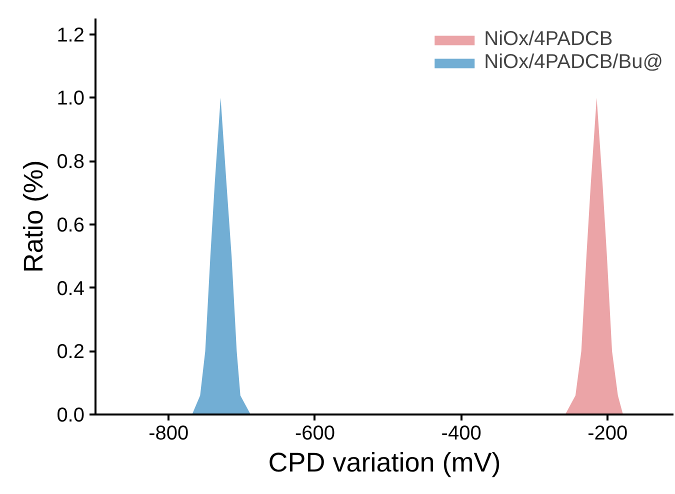  Describe the element at coordinates (70, 289) in the screenshot. I see `y-tick-label: 0.4` at that location.